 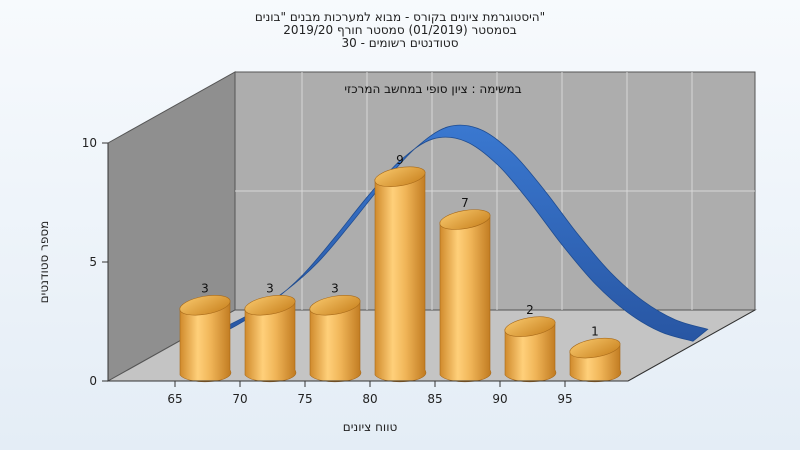 What do you see at coordinates (434, 399) in the screenshot?
I see `x-tick-label: 85` at bounding box center [434, 399].